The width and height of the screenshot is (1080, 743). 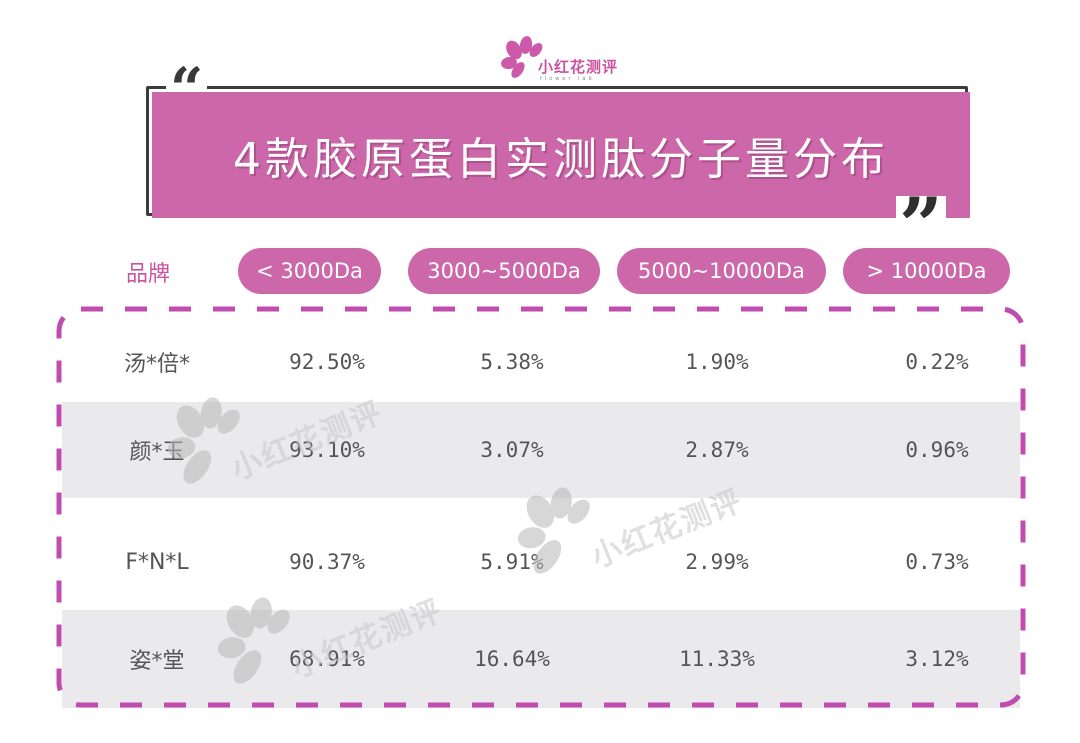 What do you see at coordinates (512, 659) in the screenshot?
I see `value-cell: 16.64%` at bounding box center [512, 659].